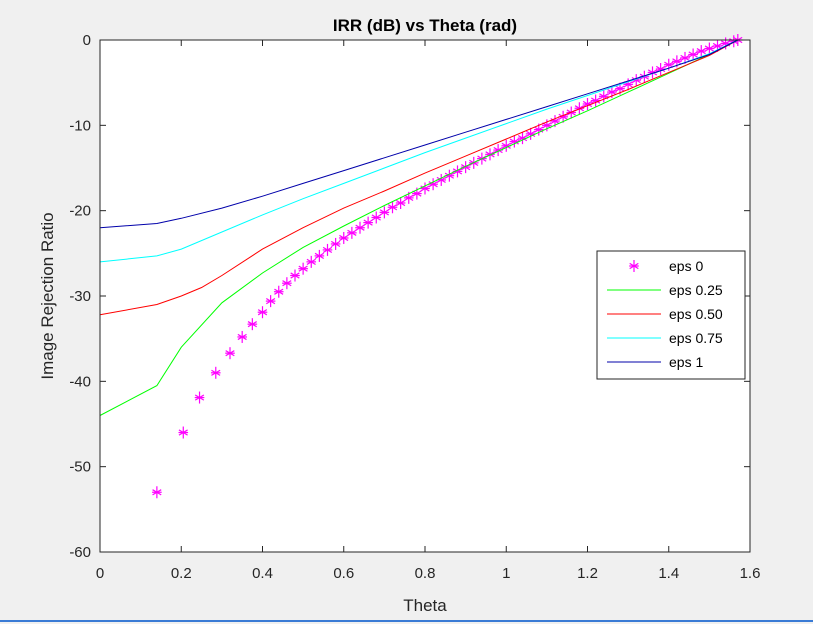 This screenshot has width=813, height=624. I want to click on x-tick-label: 1.6, so click(750, 573).